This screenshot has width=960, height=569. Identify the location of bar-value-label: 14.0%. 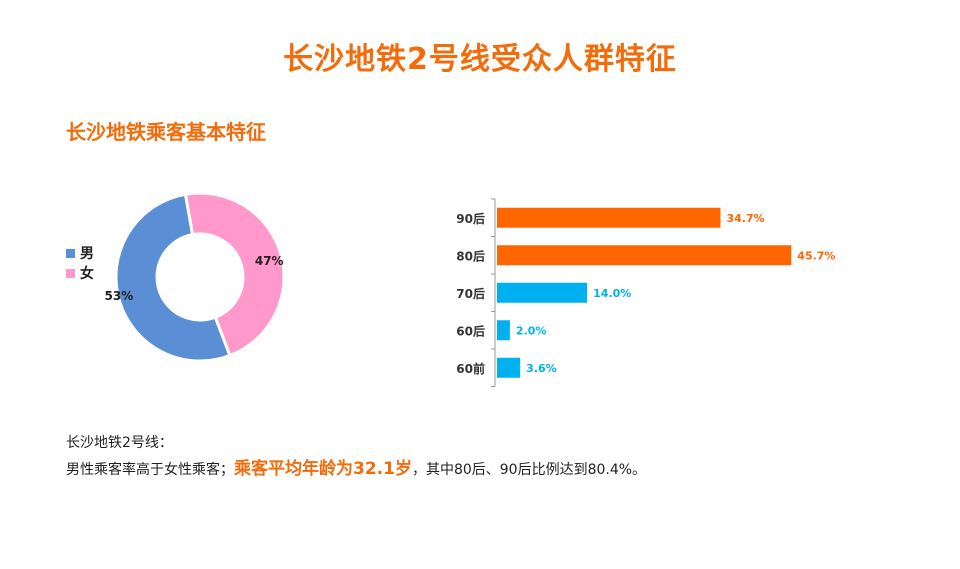
(612, 293).